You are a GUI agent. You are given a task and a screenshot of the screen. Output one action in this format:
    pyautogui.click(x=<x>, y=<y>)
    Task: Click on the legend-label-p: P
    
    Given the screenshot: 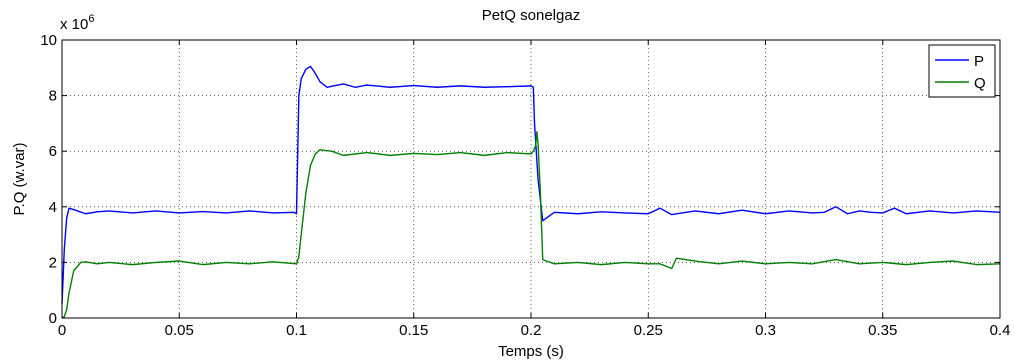 What is the action you would take?
    pyautogui.click(x=979, y=61)
    